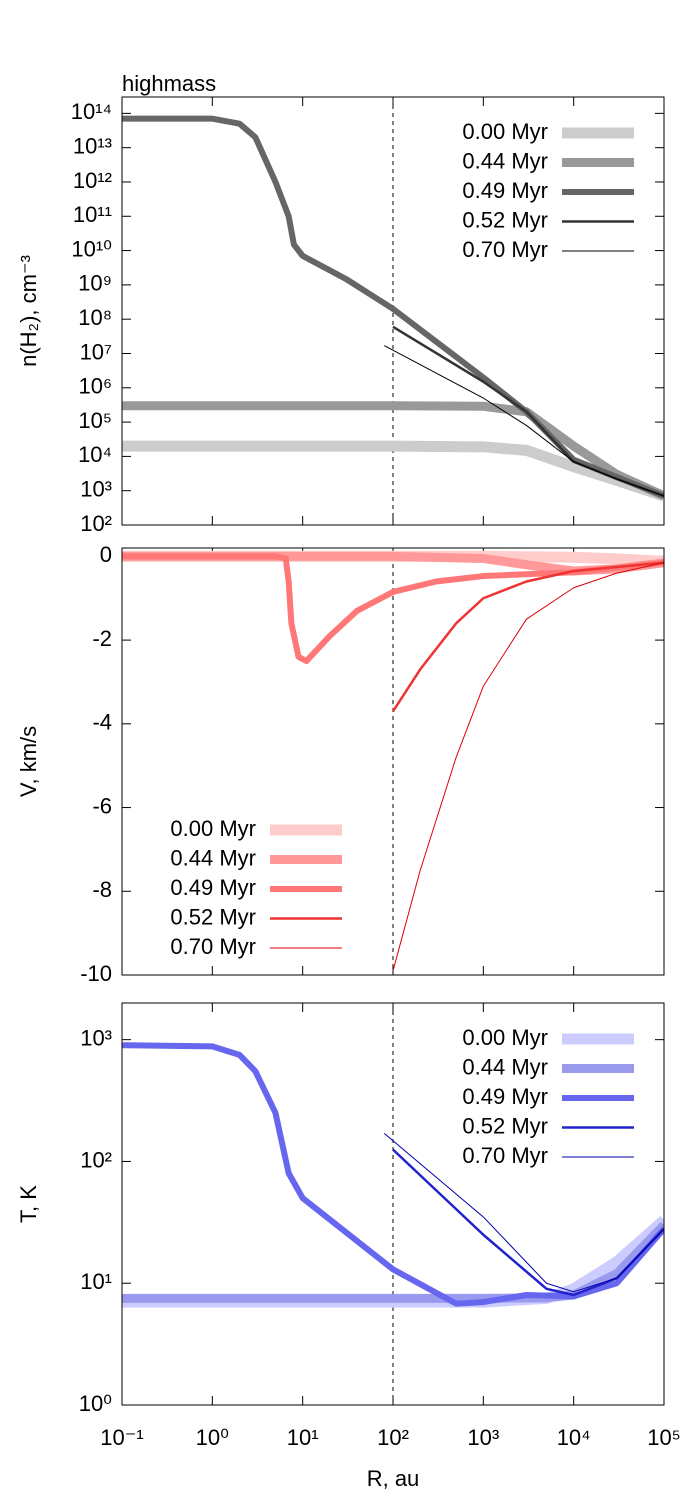 Image resolution: width=700 pixels, height=1500 pixels. What do you see at coordinates (212, 1437) in the screenshot?
I see `x-tick-label: 10⁰` at bounding box center [212, 1437].